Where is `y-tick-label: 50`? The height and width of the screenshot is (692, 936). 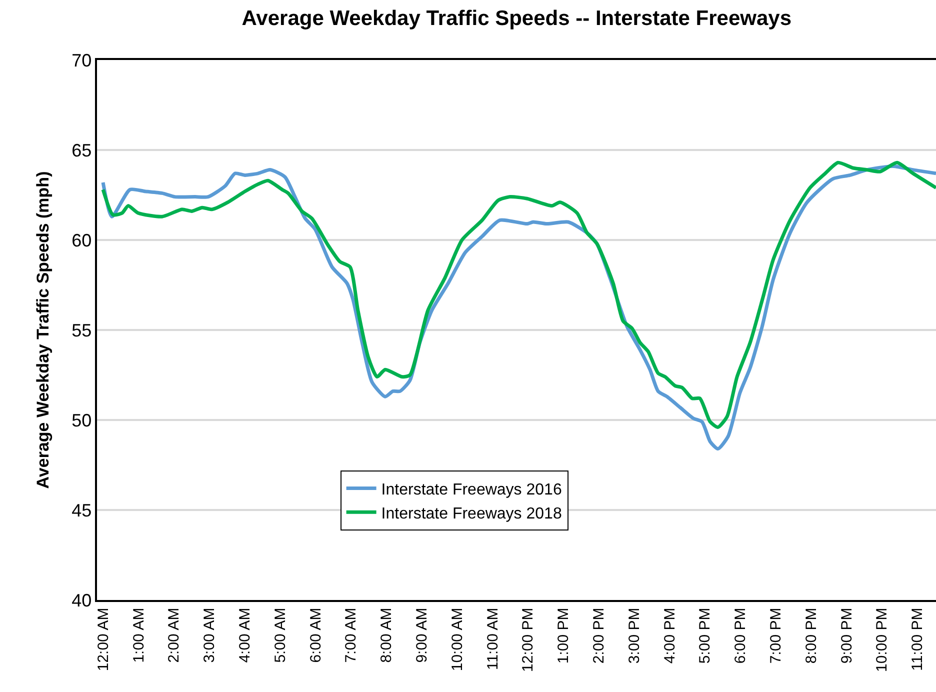
y-tick-label: 50 is located at coordinates (82, 420).